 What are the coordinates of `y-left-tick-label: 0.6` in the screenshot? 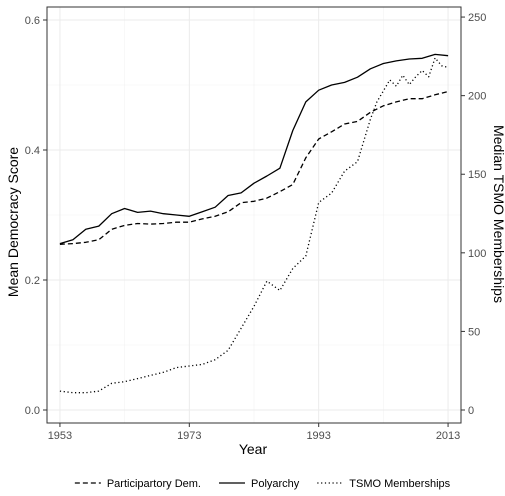 It's located at (32, 21).